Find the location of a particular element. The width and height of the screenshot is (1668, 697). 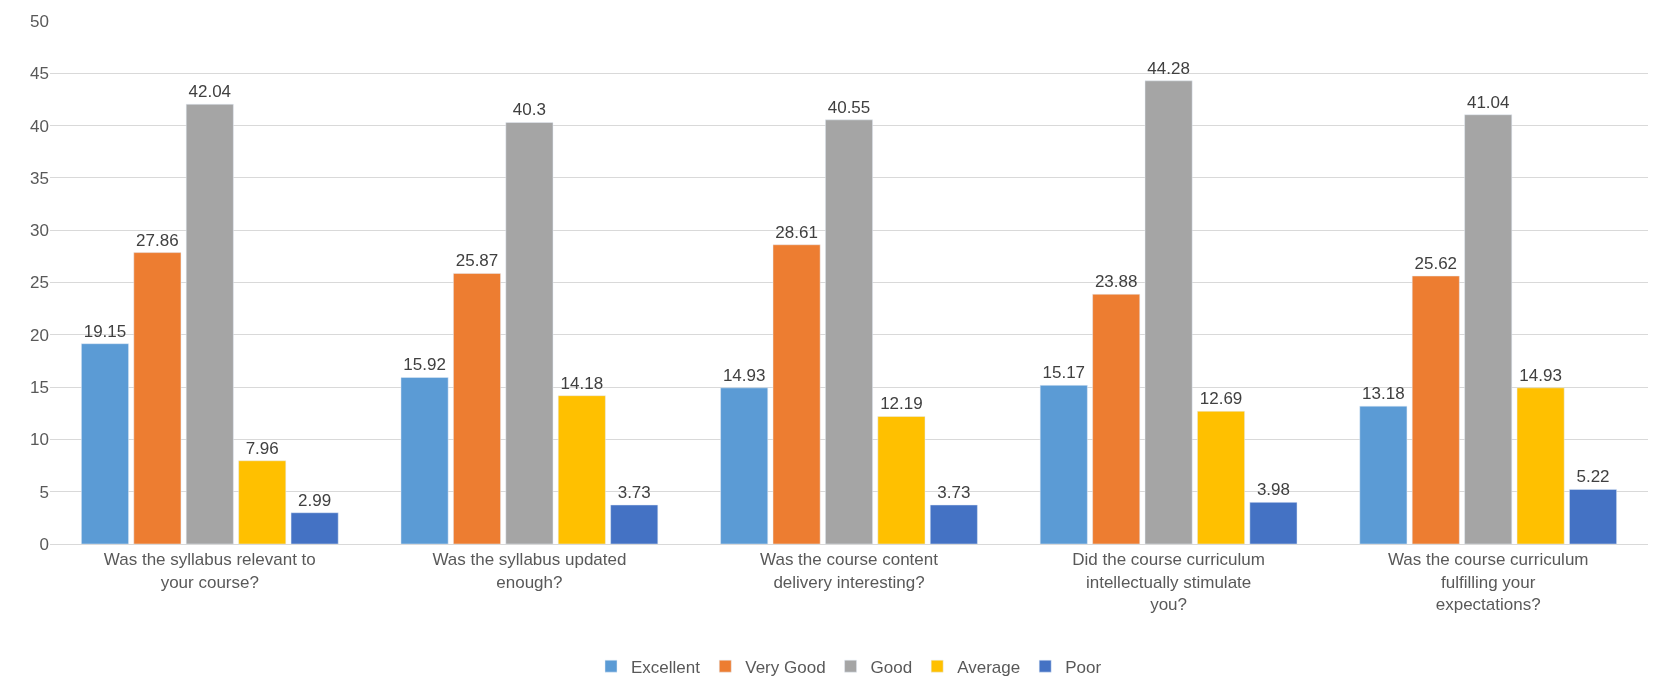

data-label: 41.04 is located at coordinates (1488, 102).